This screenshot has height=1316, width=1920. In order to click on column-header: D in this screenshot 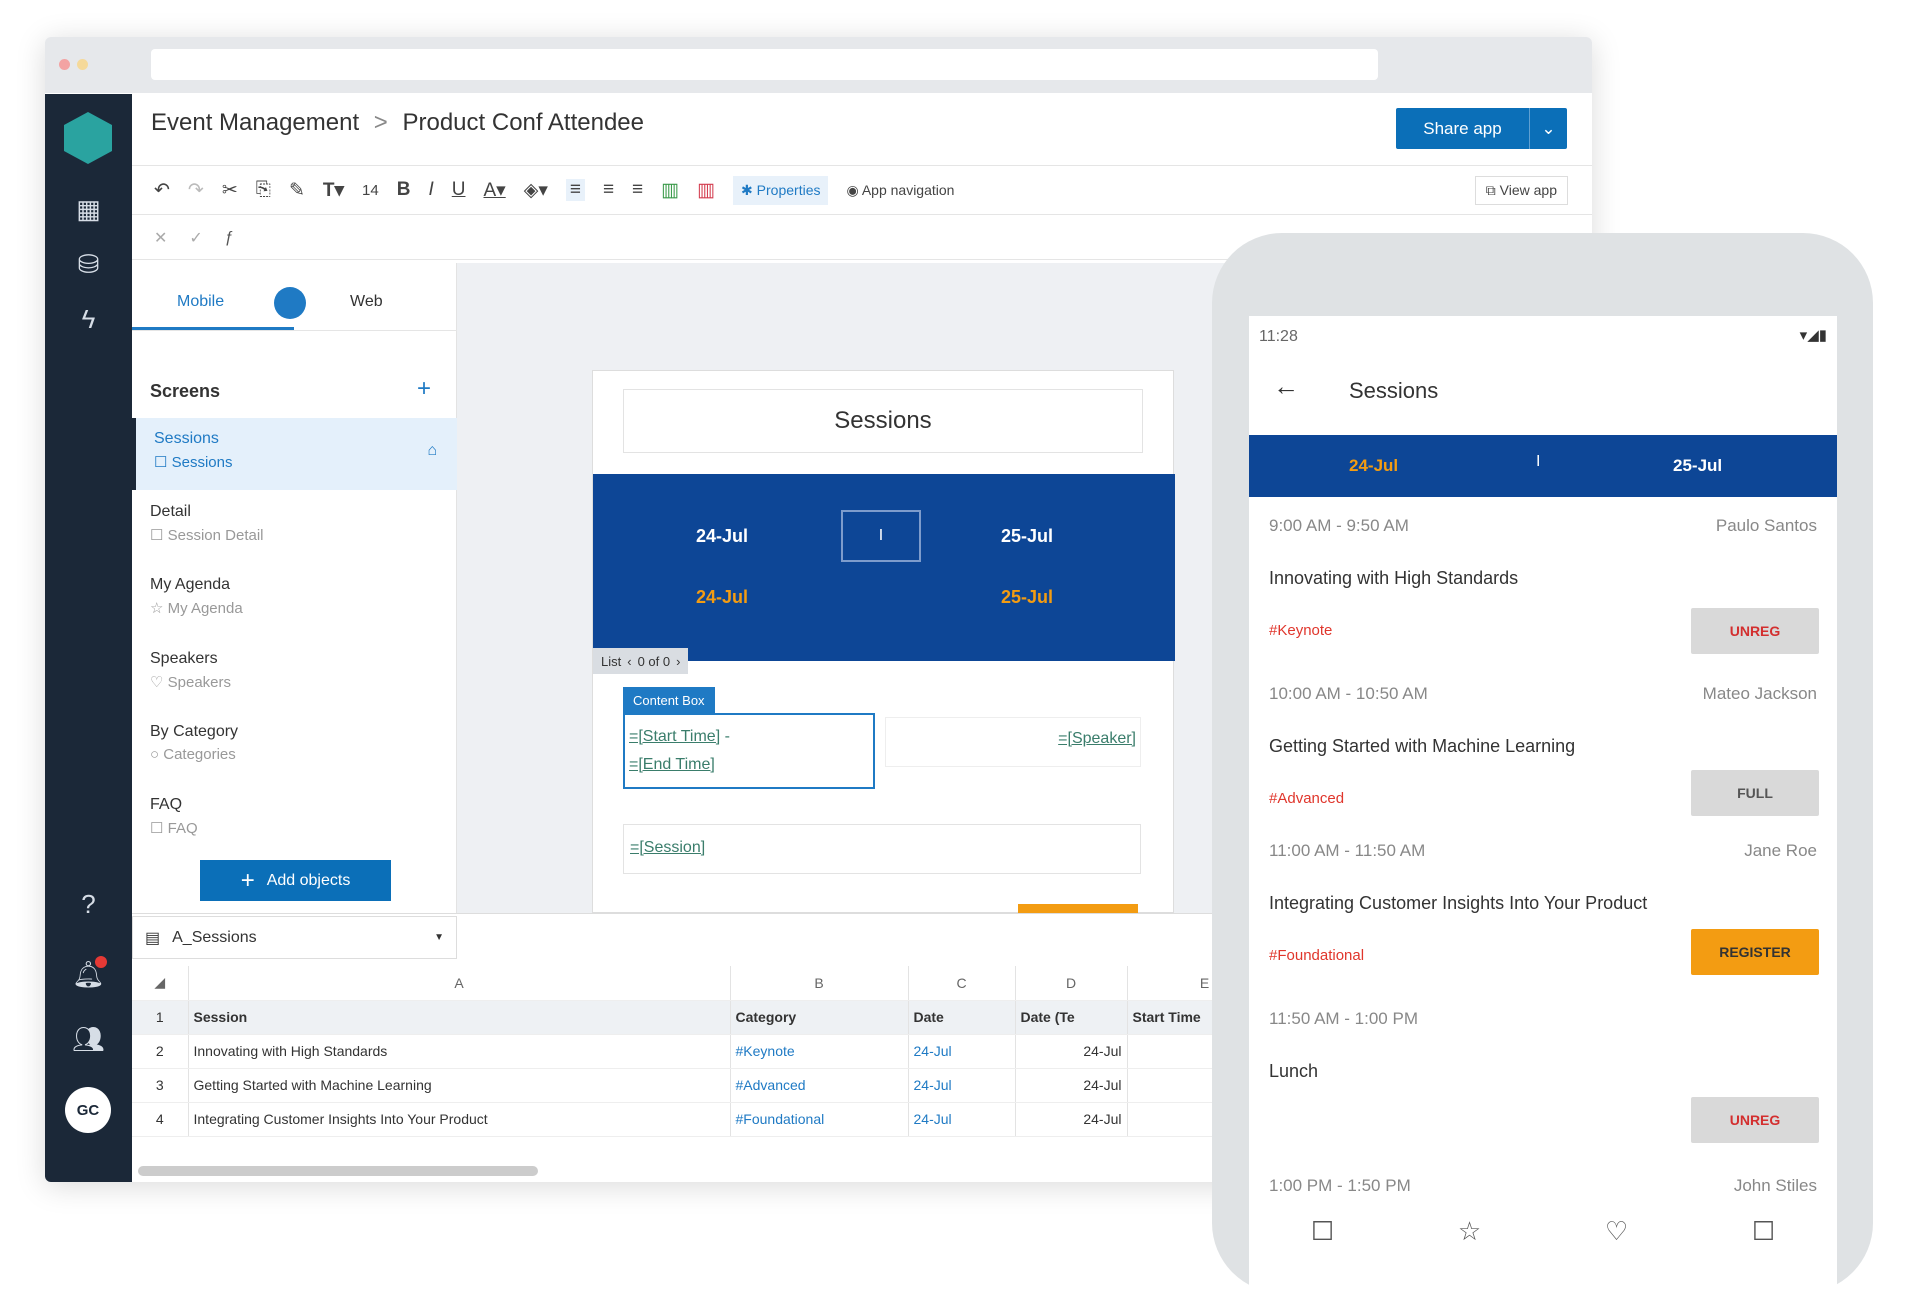, I will do `click(1071, 983)`.